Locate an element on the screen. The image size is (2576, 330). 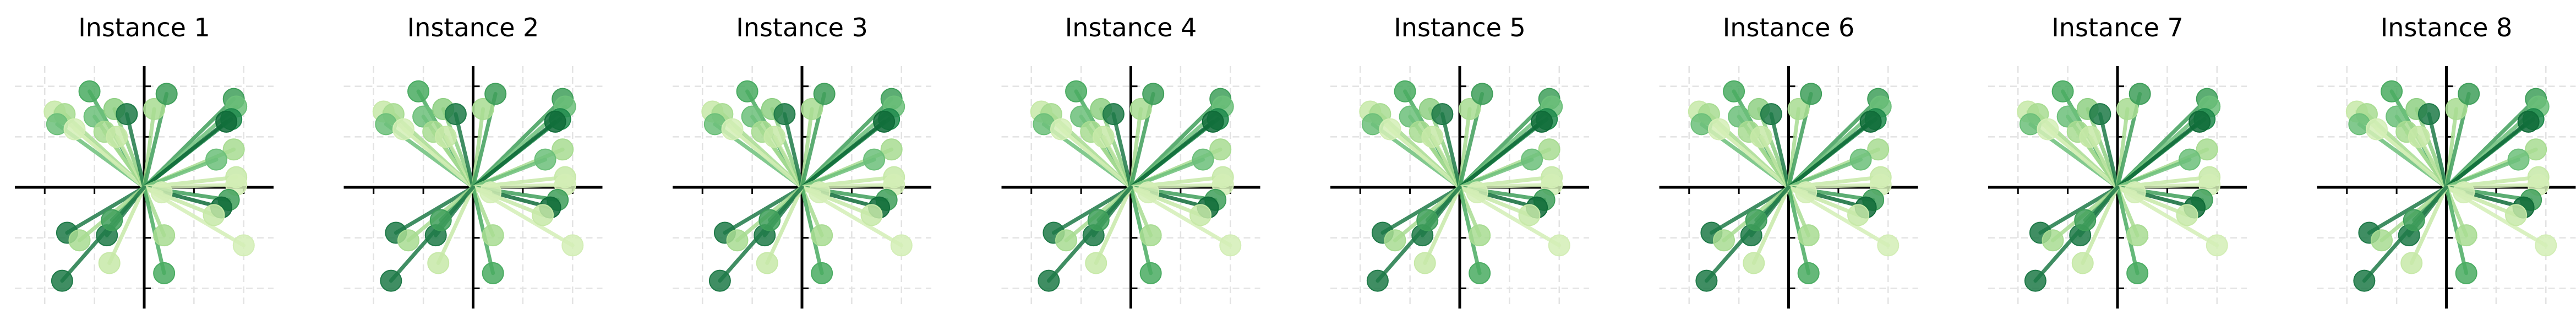
panel-2: Instance 2 is located at coordinates (473, 161).